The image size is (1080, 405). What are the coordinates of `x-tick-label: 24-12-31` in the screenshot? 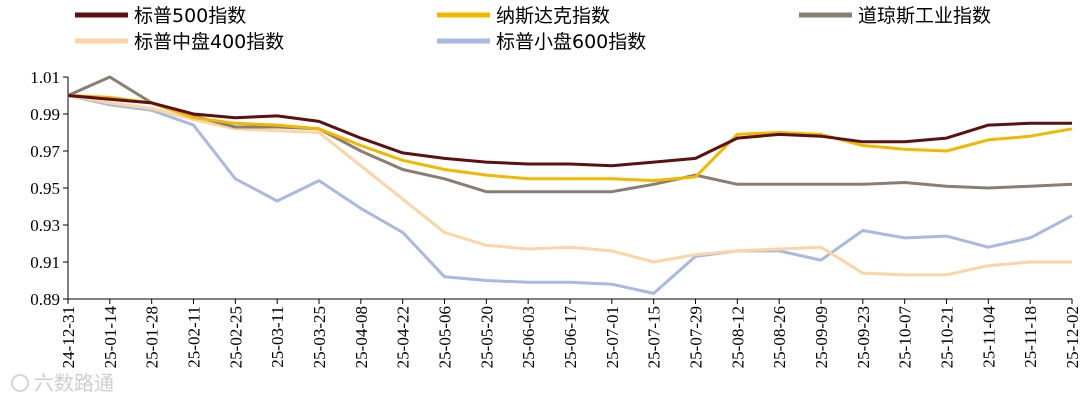 It's located at (68, 337).